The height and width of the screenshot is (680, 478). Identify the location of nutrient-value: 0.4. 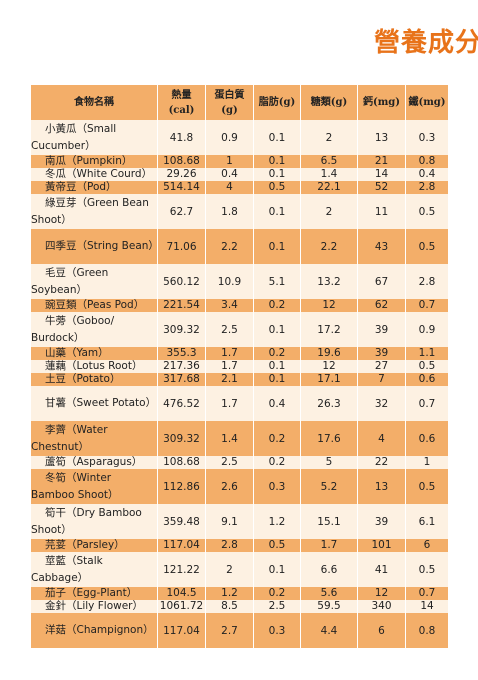
(277, 403).